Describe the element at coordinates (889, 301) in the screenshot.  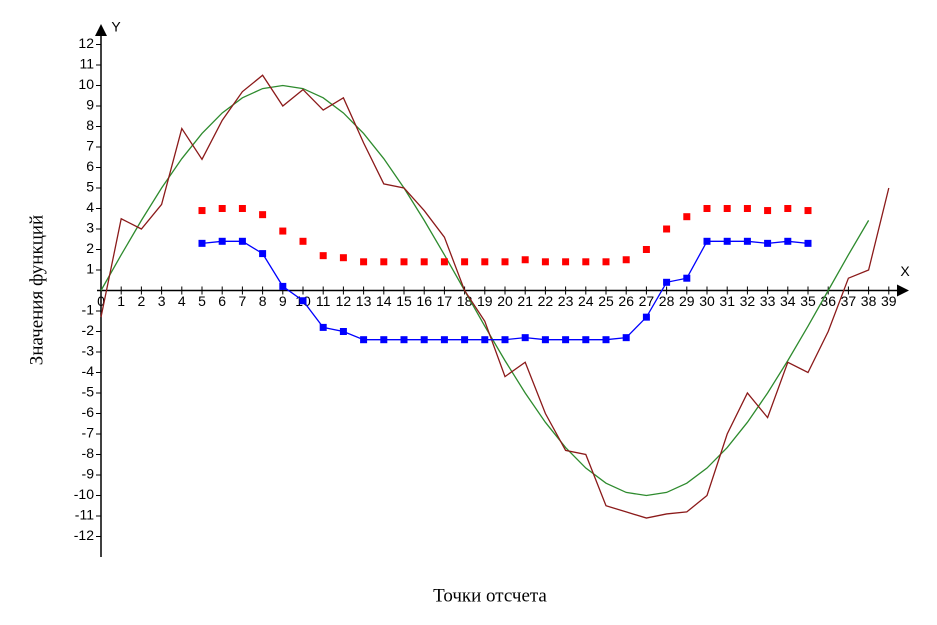
I see `x-tick-label: 39` at that location.